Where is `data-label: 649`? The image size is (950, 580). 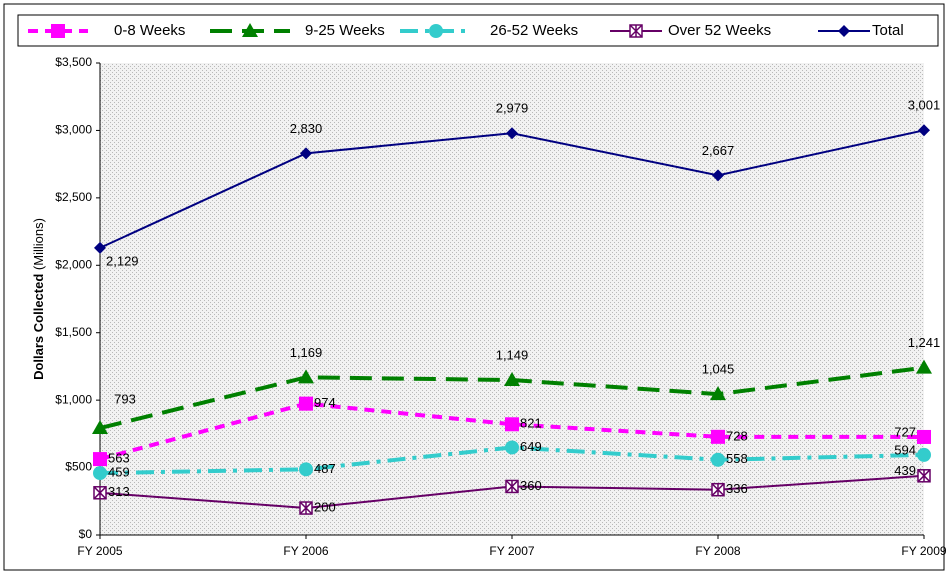 data-label: 649 is located at coordinates (531, 446).